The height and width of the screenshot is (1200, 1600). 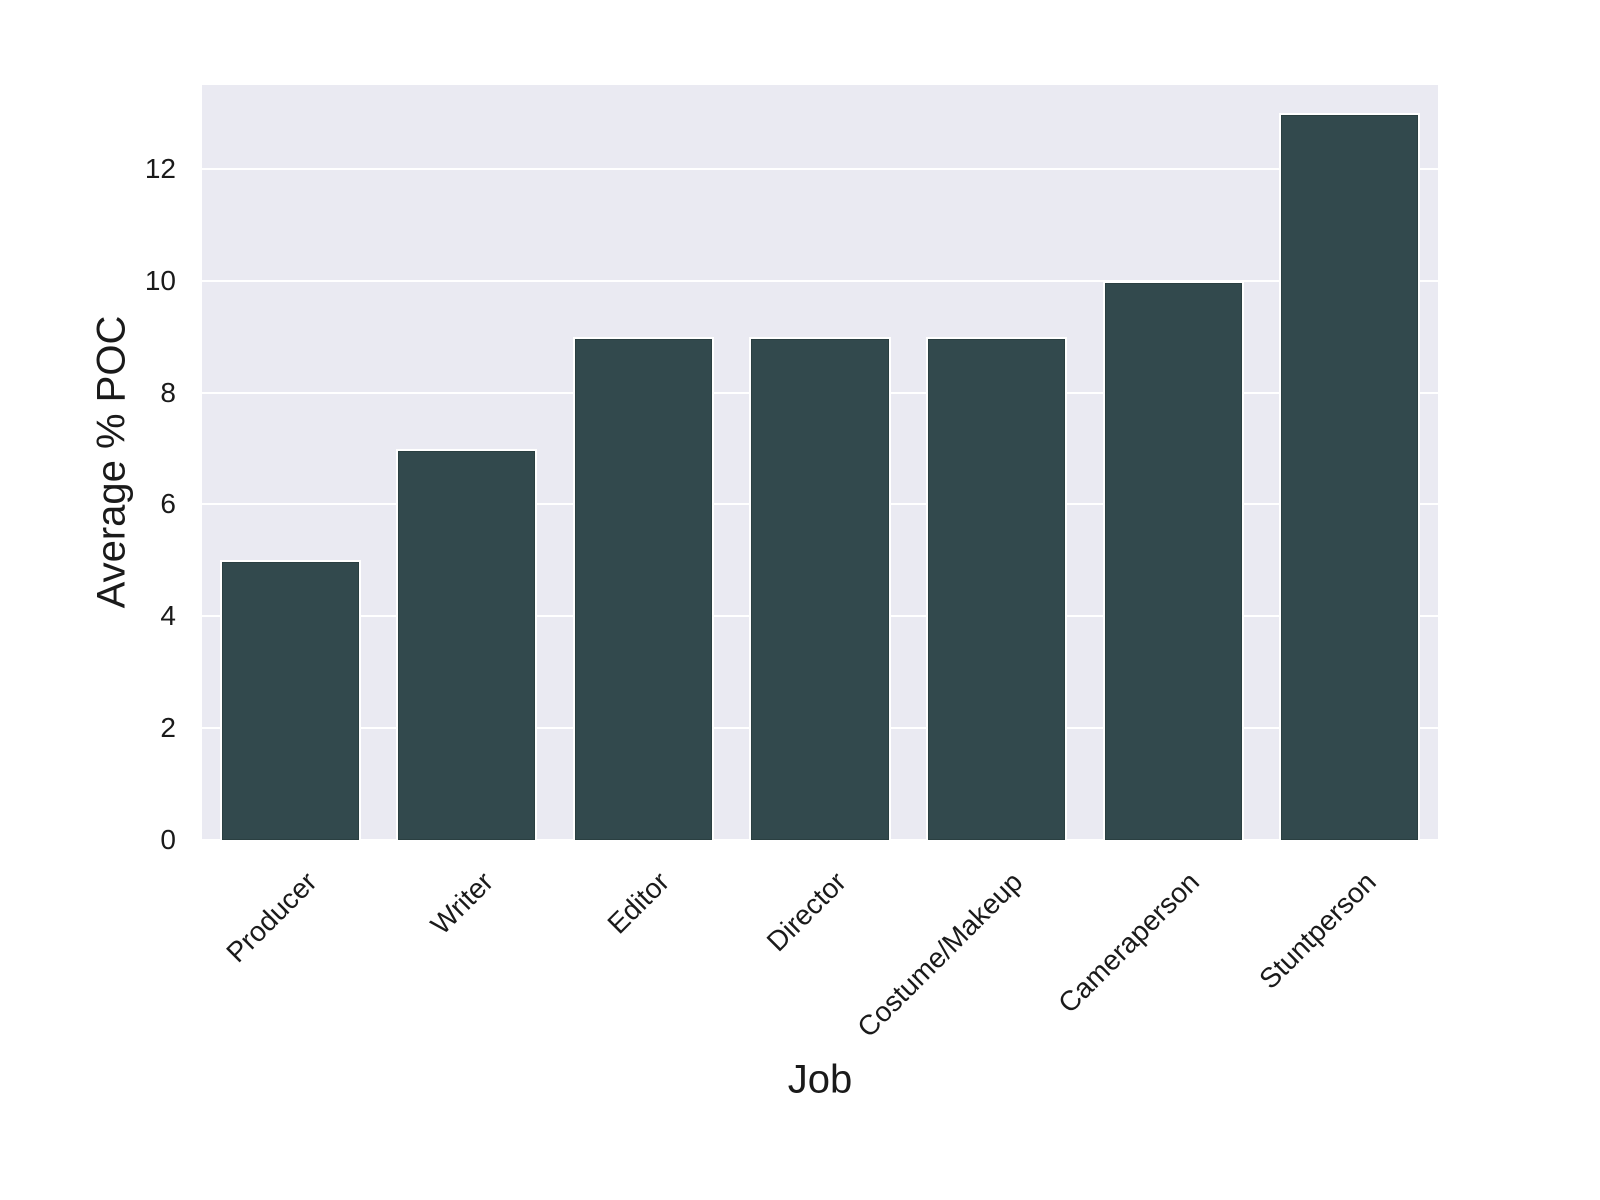 I want to click on bar-director, so click(x=820, y=588).